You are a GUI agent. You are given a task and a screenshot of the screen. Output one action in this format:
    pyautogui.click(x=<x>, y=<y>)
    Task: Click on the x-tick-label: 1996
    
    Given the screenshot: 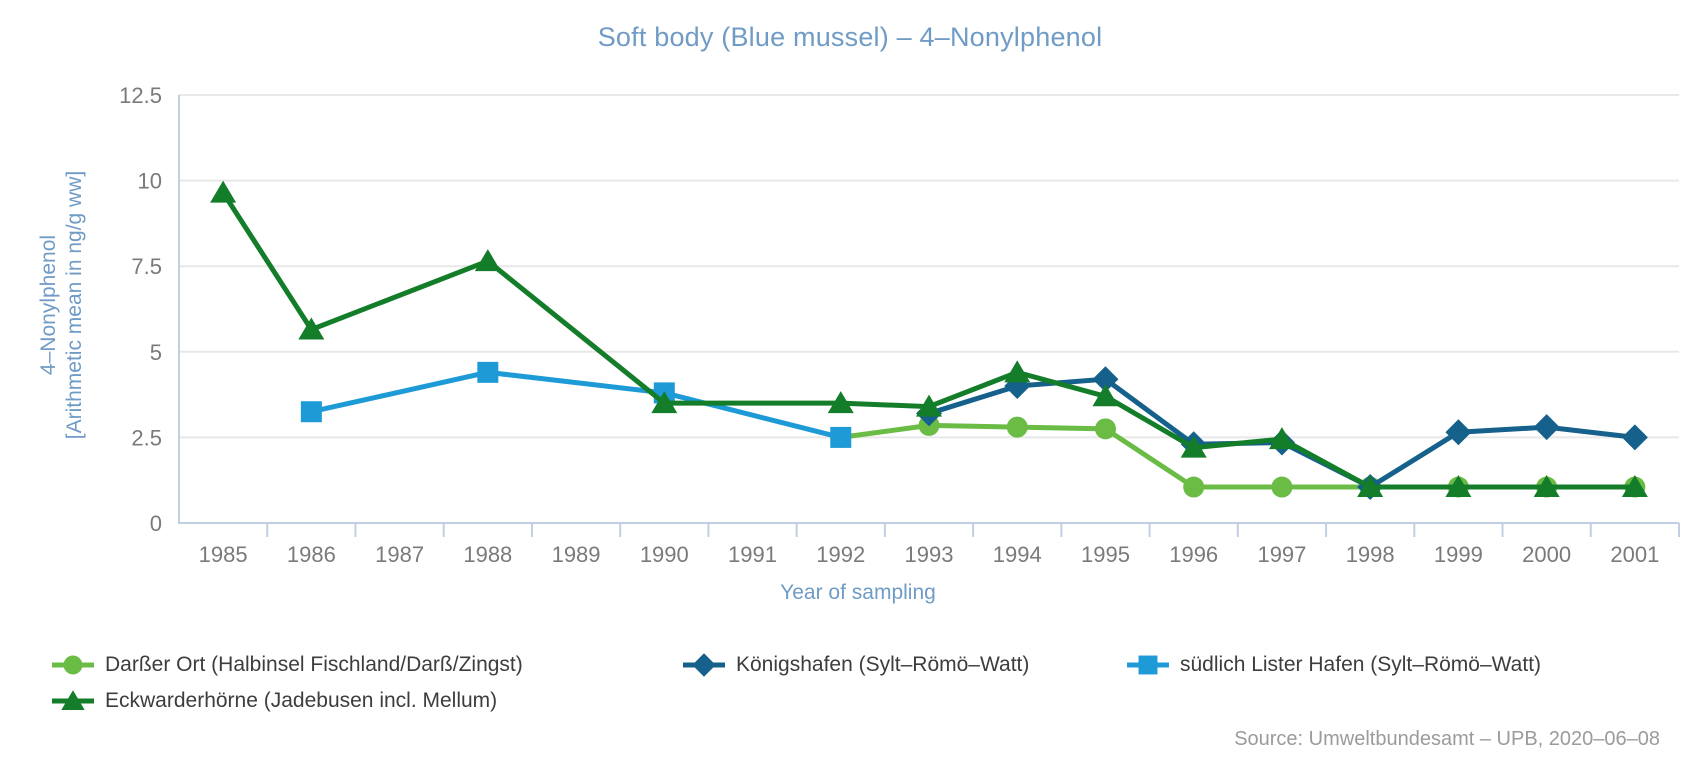 What is the action you would take?
    pyautogui.click(x=1193, y=554)
    